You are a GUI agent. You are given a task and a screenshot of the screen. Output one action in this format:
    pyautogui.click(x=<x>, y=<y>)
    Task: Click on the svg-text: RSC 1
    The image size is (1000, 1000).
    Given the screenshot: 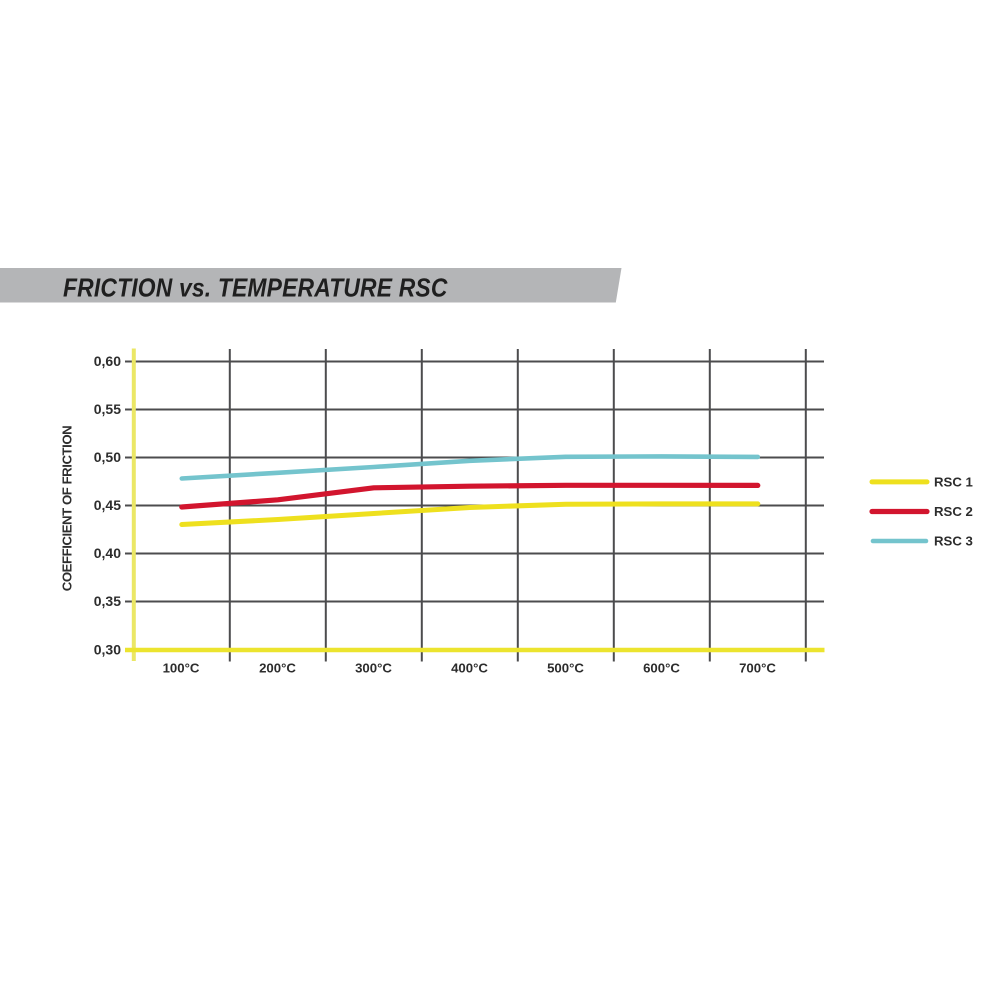 What is the action you would take?
    pyautogui.click(x=953, y=481)
    